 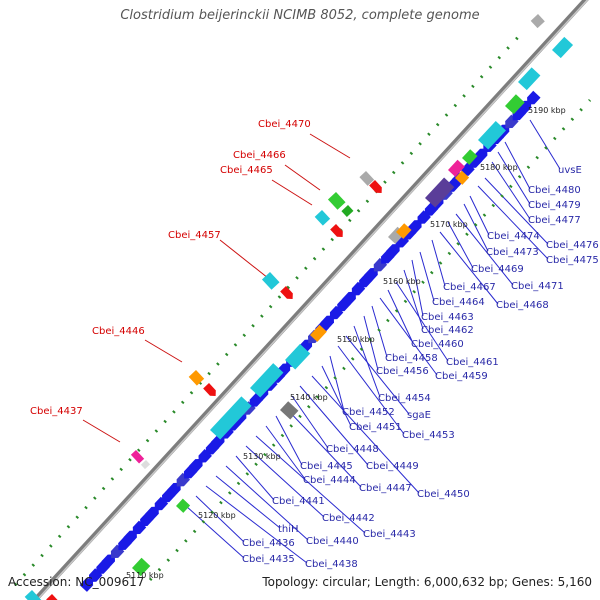 I want to click on gene-label-cbei-4476: Cbei_4476, so click(x=572, y=245).